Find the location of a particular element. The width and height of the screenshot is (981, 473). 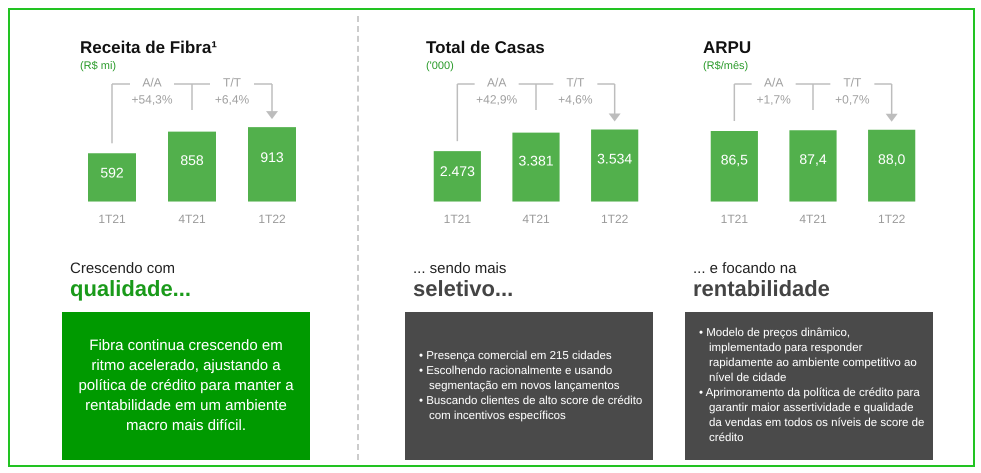

data-label: 592 is located at coordinates (112, 172).